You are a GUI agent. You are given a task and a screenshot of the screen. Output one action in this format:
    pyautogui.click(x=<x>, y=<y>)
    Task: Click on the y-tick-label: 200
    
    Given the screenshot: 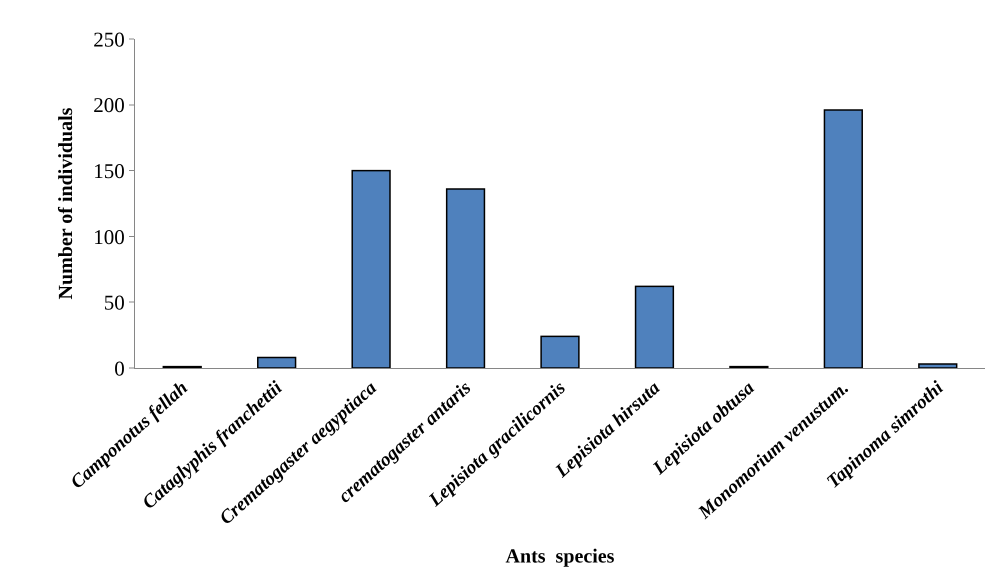 What is the action you would take?
    pyautogui.click(x=109, y=105)
    